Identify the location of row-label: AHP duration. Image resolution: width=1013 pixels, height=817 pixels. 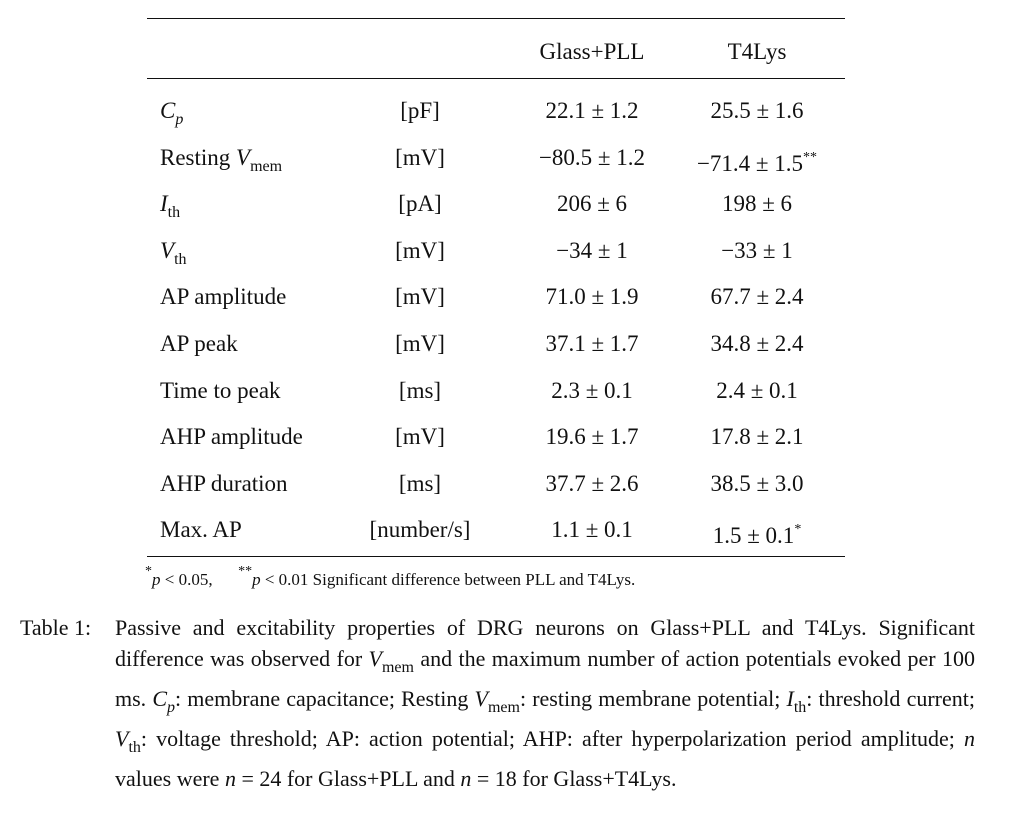
(224, 484).